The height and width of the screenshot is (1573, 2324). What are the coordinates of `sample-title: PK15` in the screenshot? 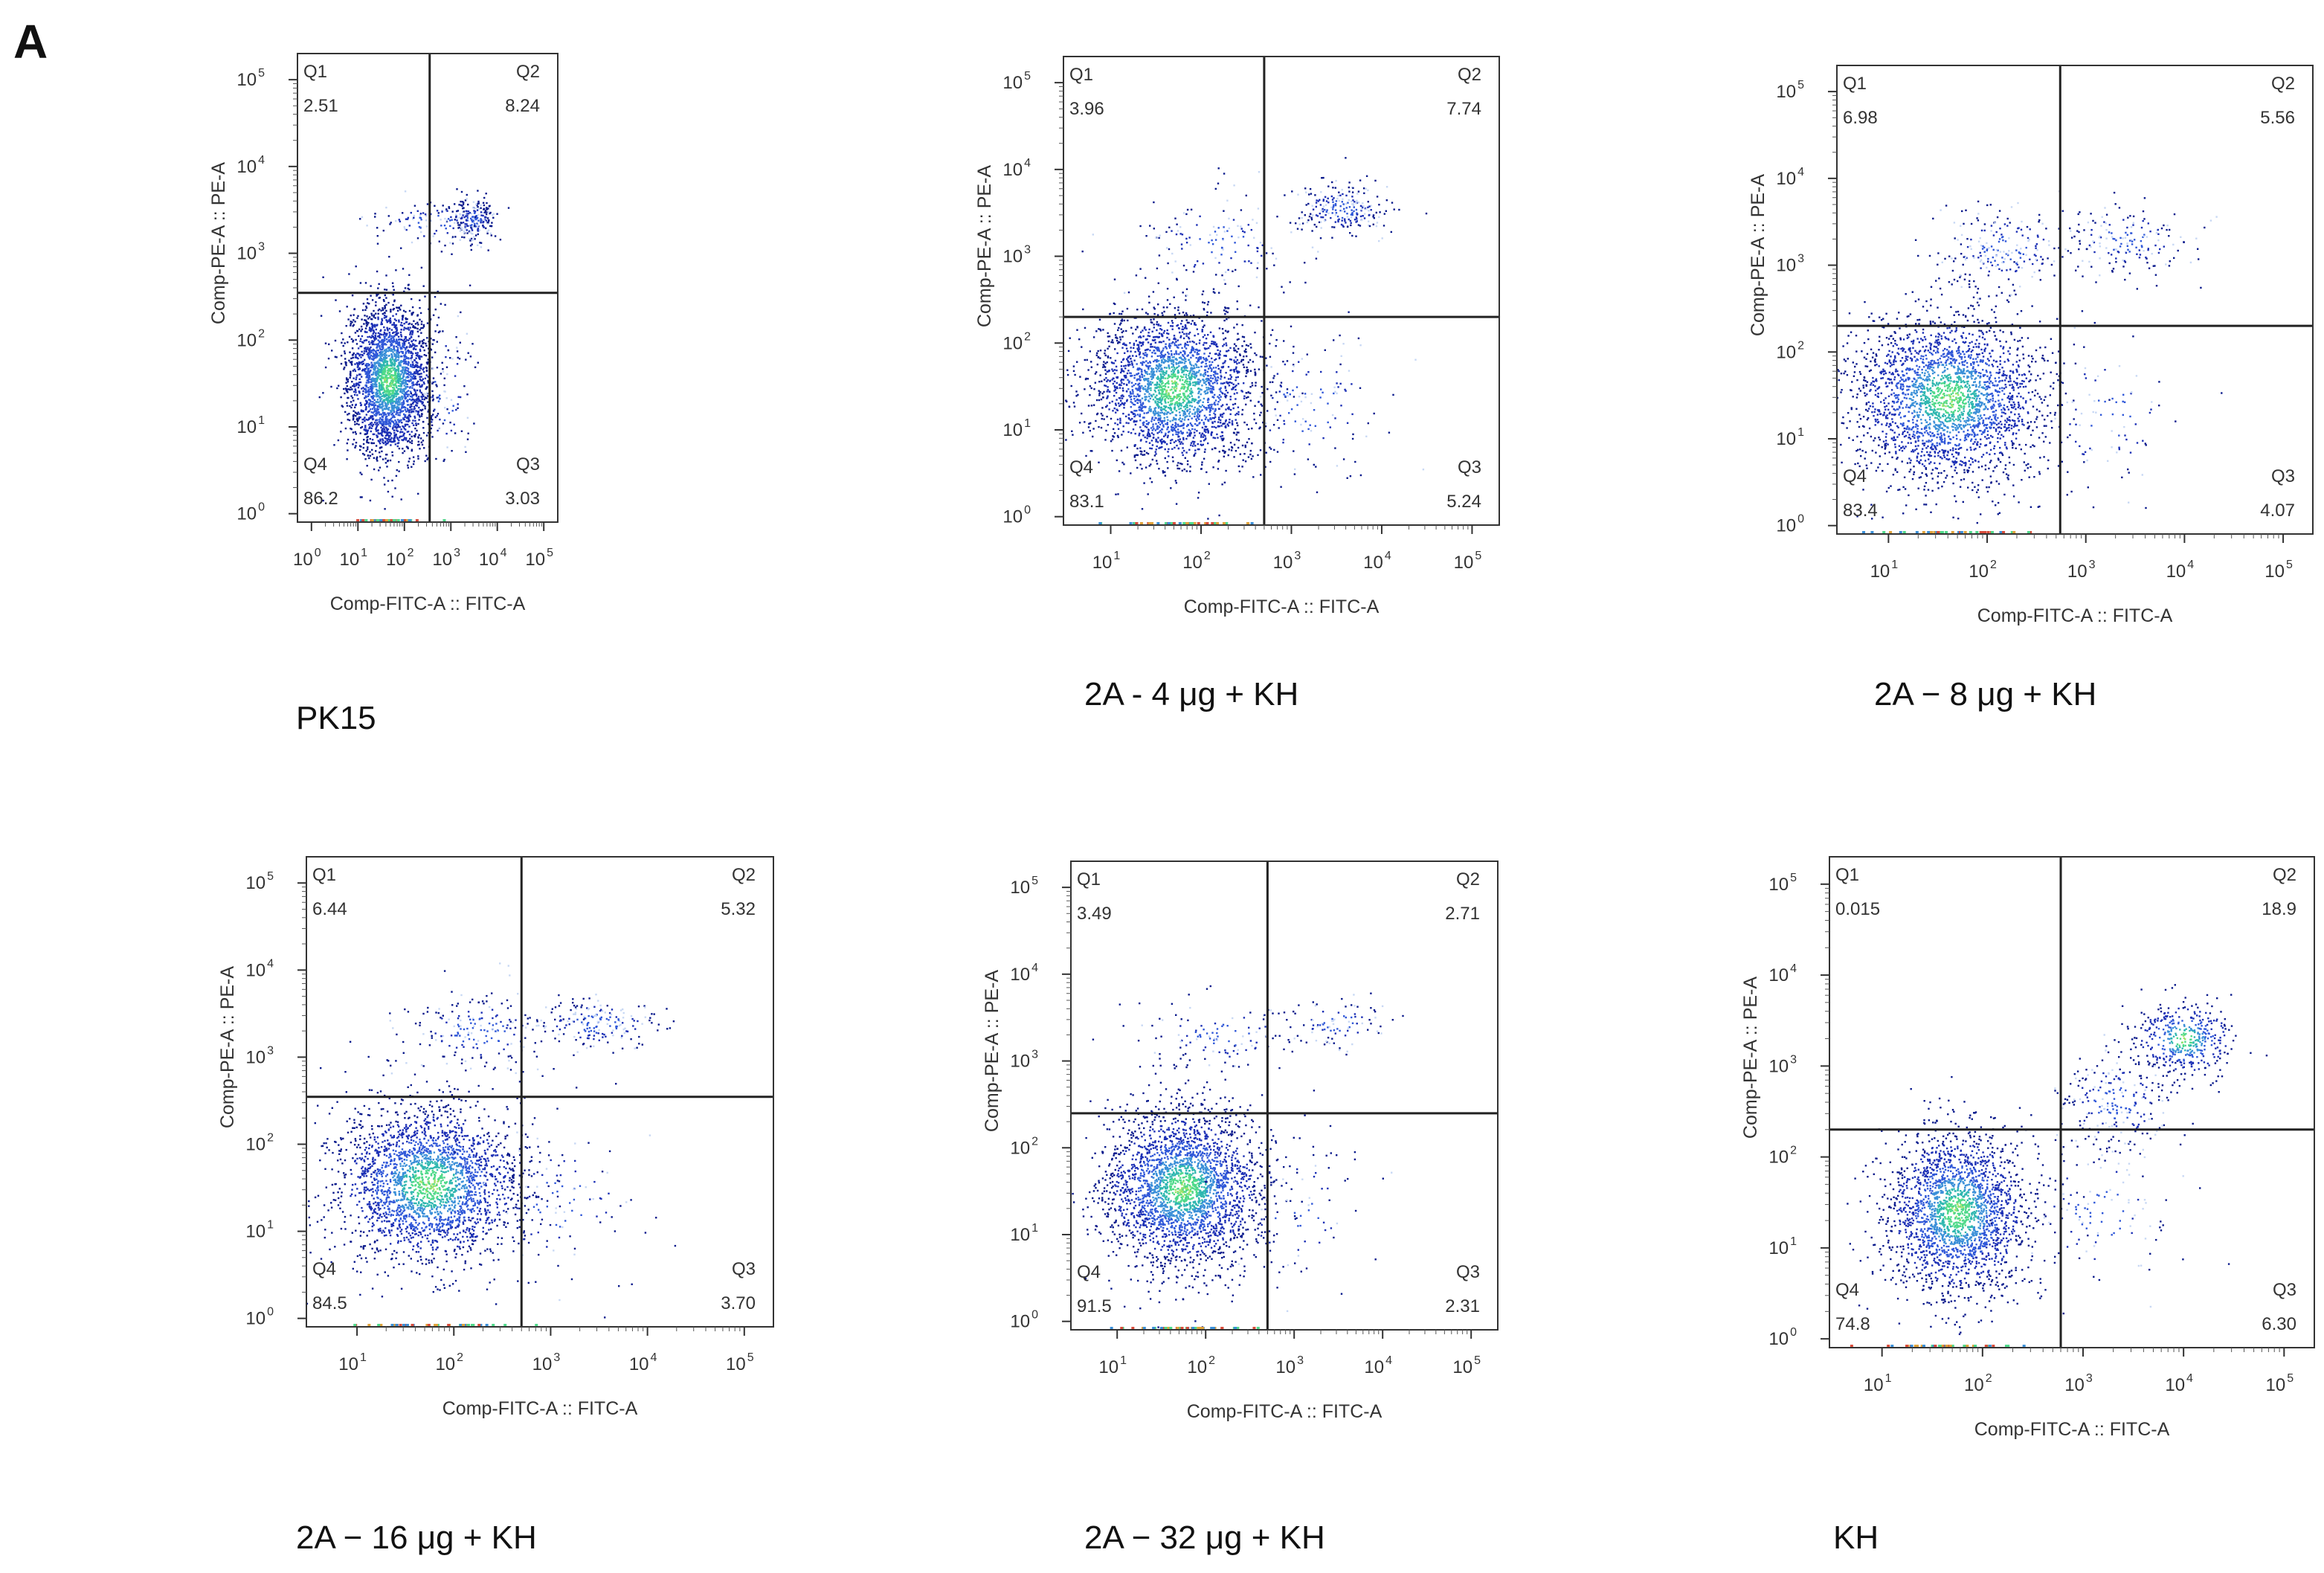 It's located at (336, 718).